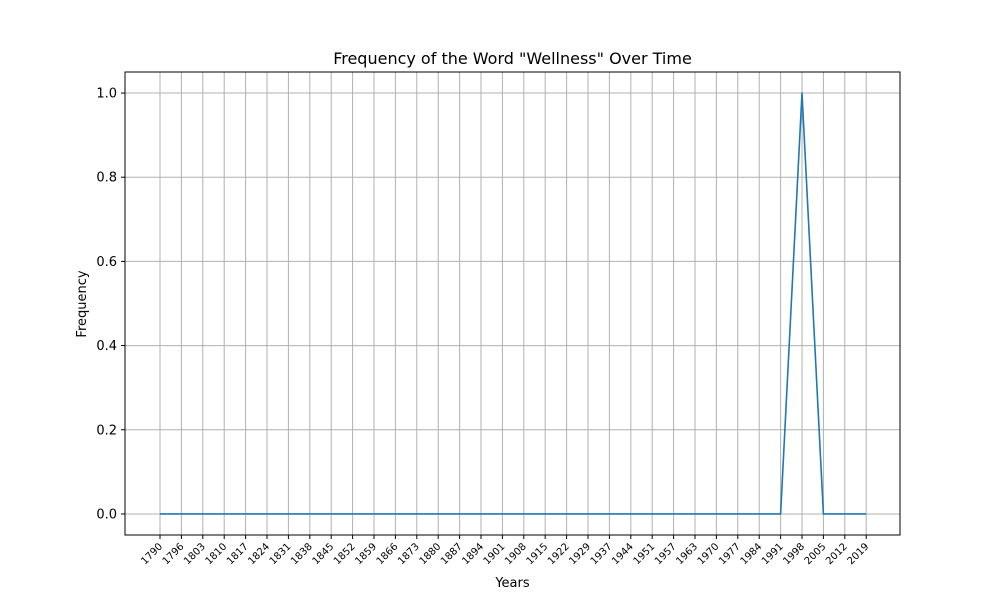 The height and width of the screenshot is (600, 1000). Describe the element at coordinates (106, 178) in the screenshot. I see `y-tick-label: 0.8` at that location.